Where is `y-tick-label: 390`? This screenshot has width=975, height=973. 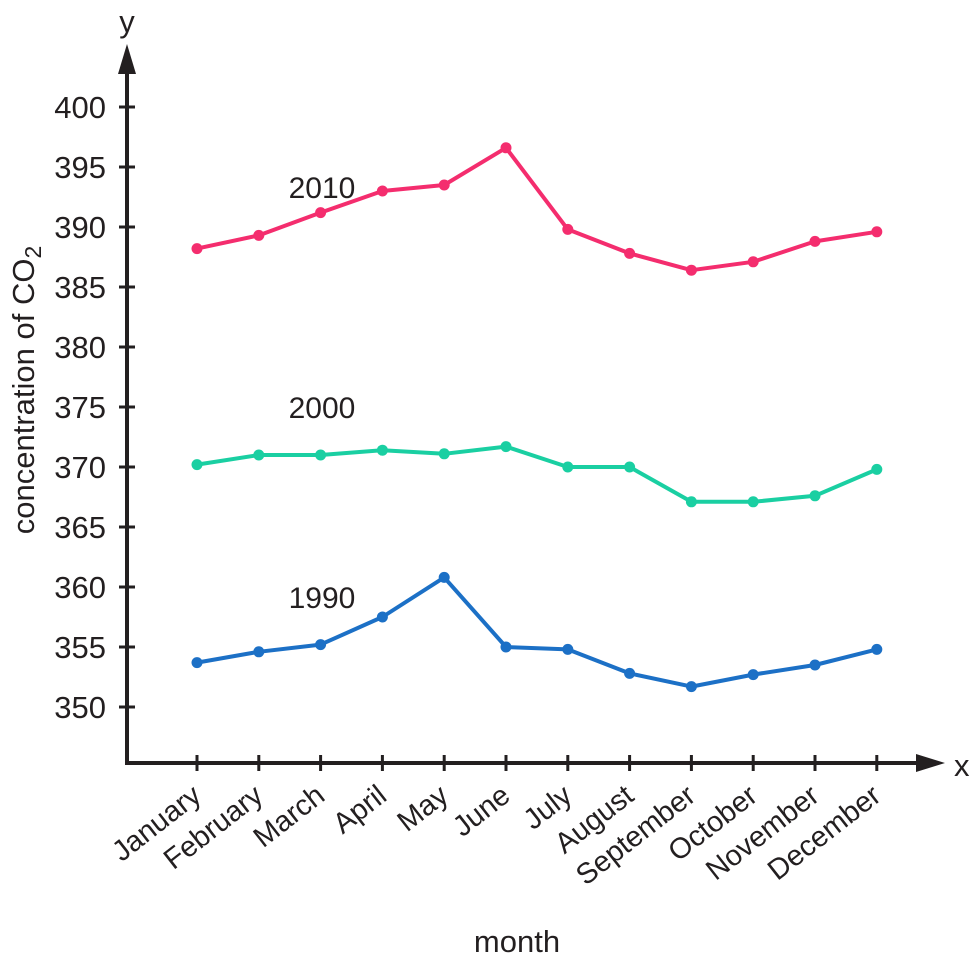 y-tick-label: 390 is located at coordinates (80, 227).